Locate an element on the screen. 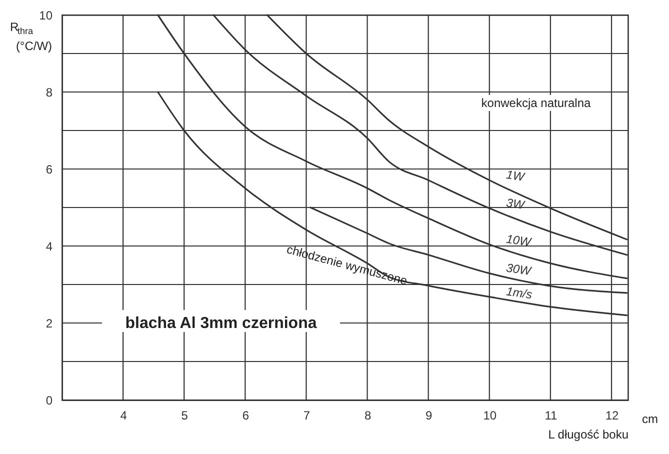 The height and width of the screenshot is (454, 669). text: 30W is located at coordinates (519, 269).